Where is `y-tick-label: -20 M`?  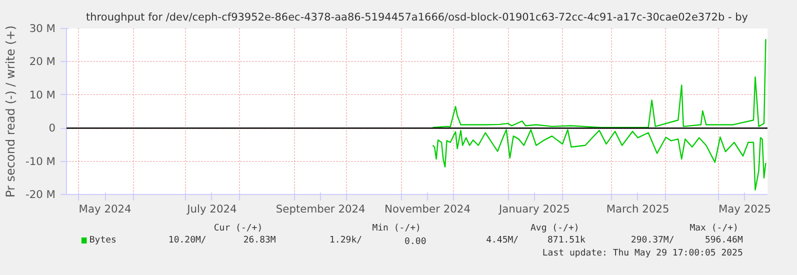
y-tick-label: -20 M is located at coordinates (41, 194).